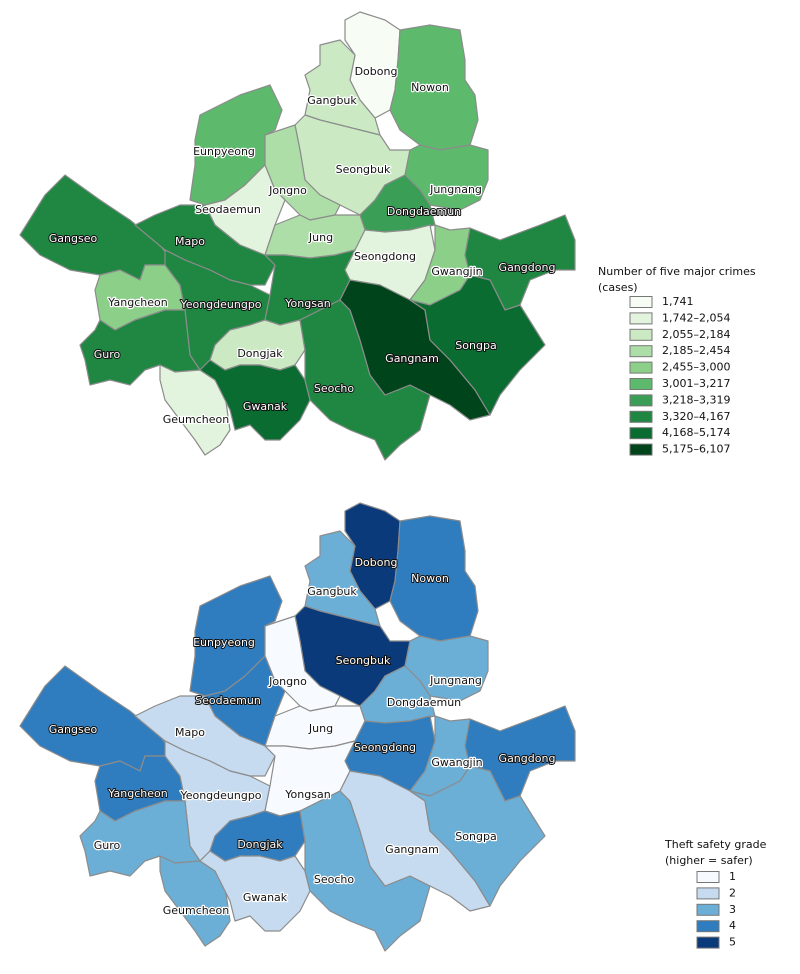  What do you see at coordinates (715, 844) in the screenshot?
I see `legend-title: Theft safety grade` at bounding box center [715, 844].